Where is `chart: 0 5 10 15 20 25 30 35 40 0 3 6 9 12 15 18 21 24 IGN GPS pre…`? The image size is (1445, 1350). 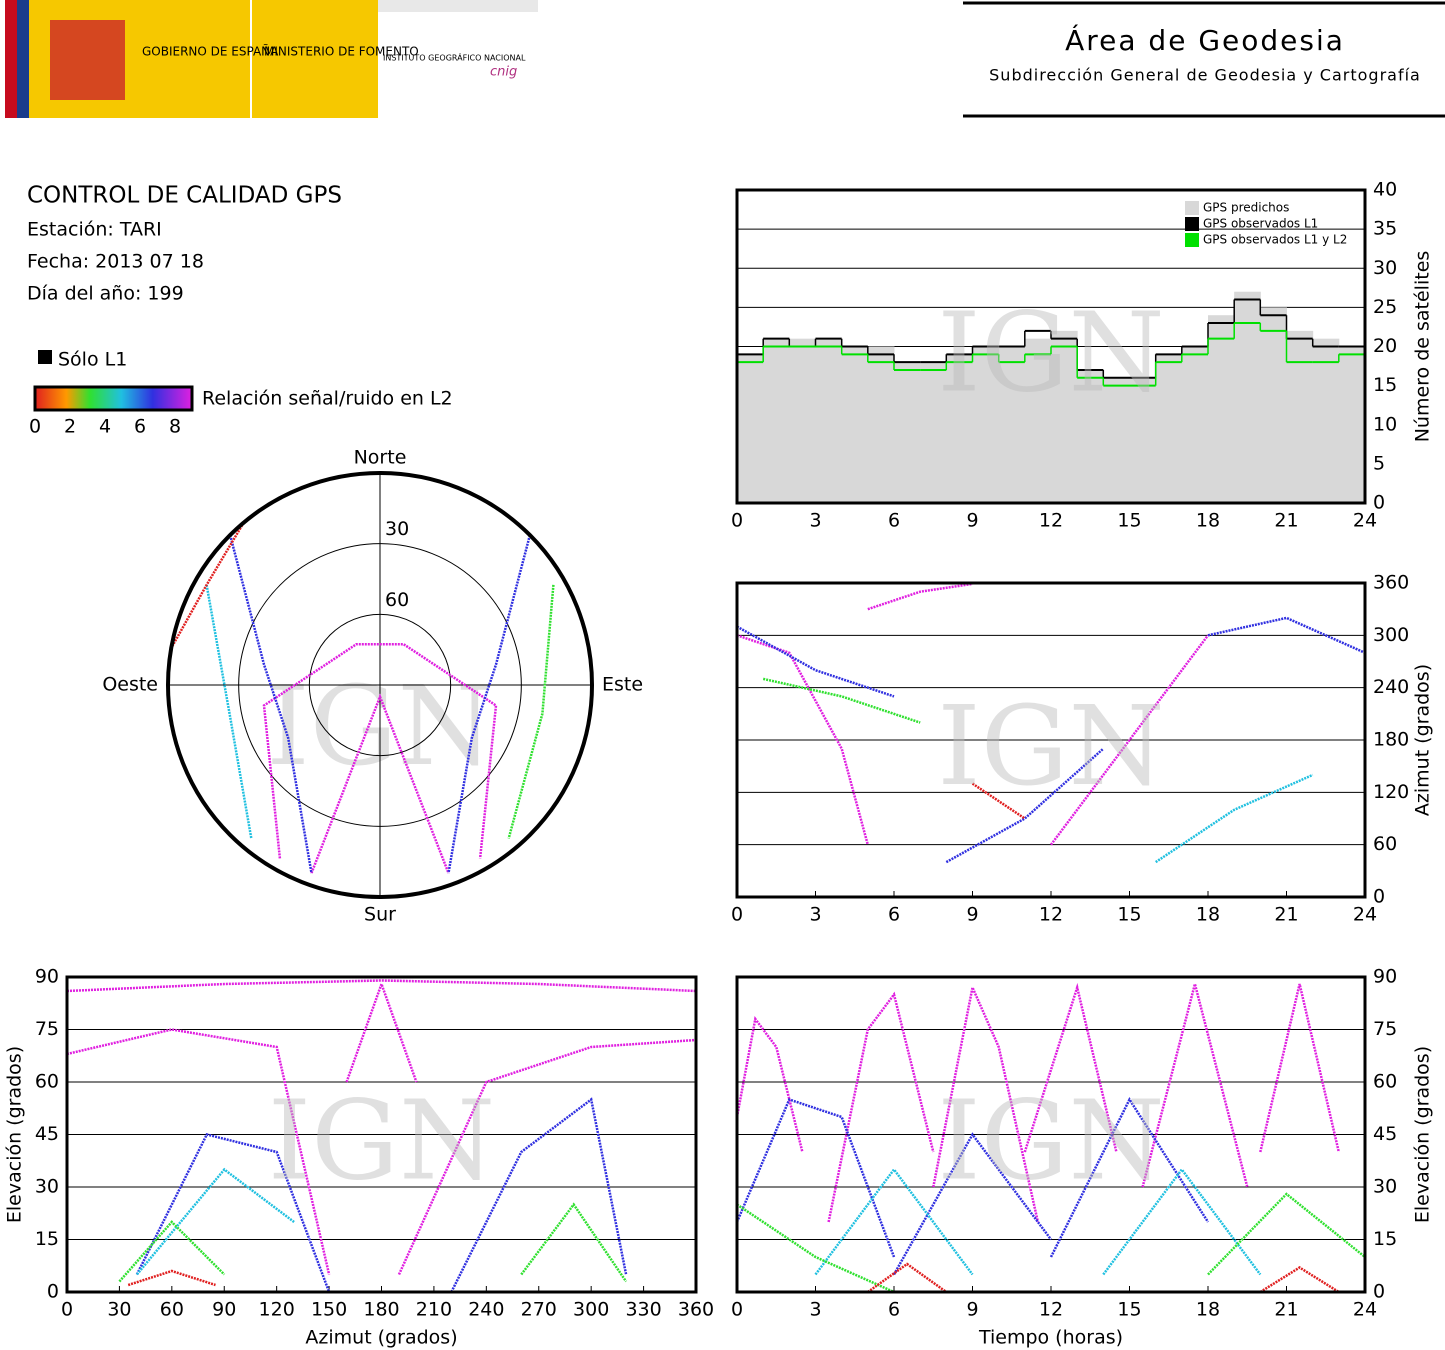 chart: 0 5 10 15 20 25 30 35 40 0 3 6 9 12 15 18 21 24 IGN GPS pre… is located at coordinates (1082, 355).